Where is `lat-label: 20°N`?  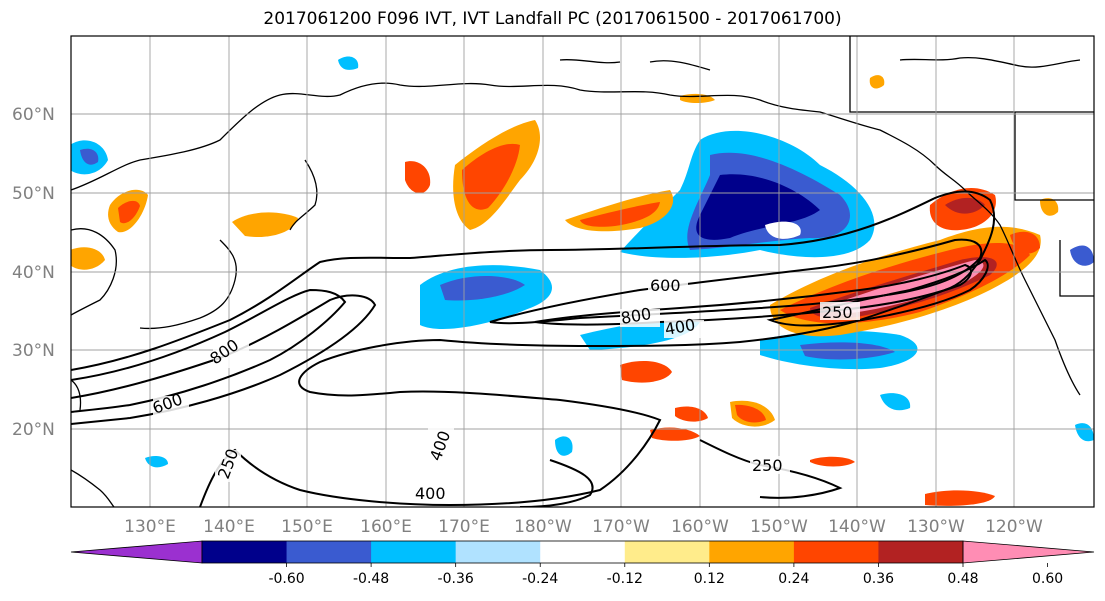 lat-label: 20°N is located at coordinates (33, 430).